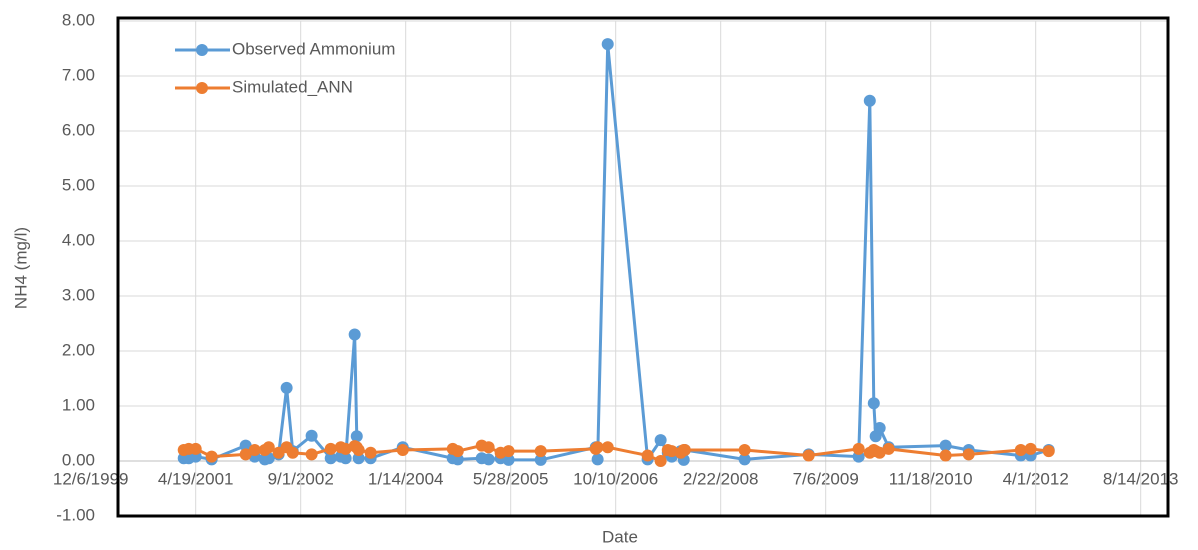  Describe the element at coordinates (78, 19) in the screenshot. I see `y-tick-label: 8.00` at that location.